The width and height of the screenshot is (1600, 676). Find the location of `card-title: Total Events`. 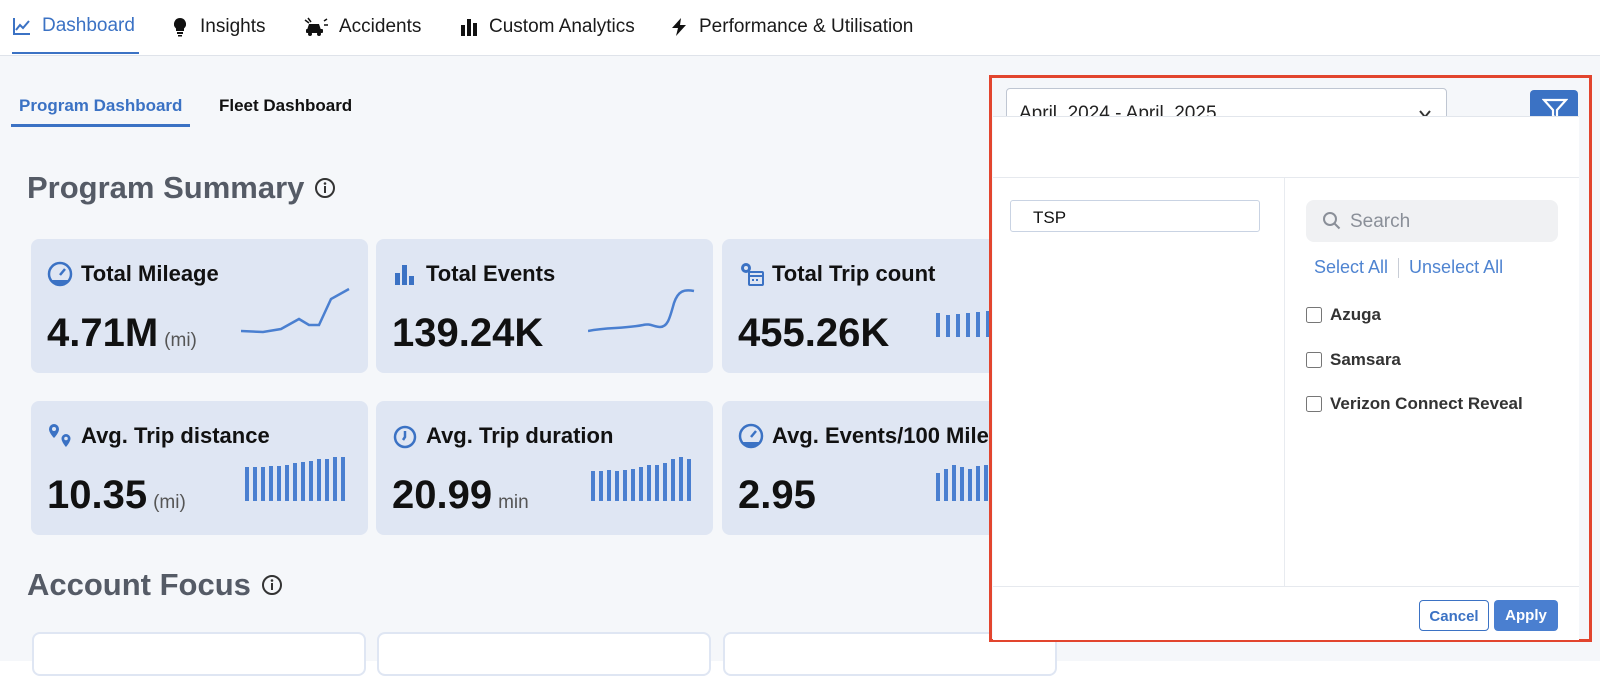

card-title: Total Events is located at coordinates (491, 273).